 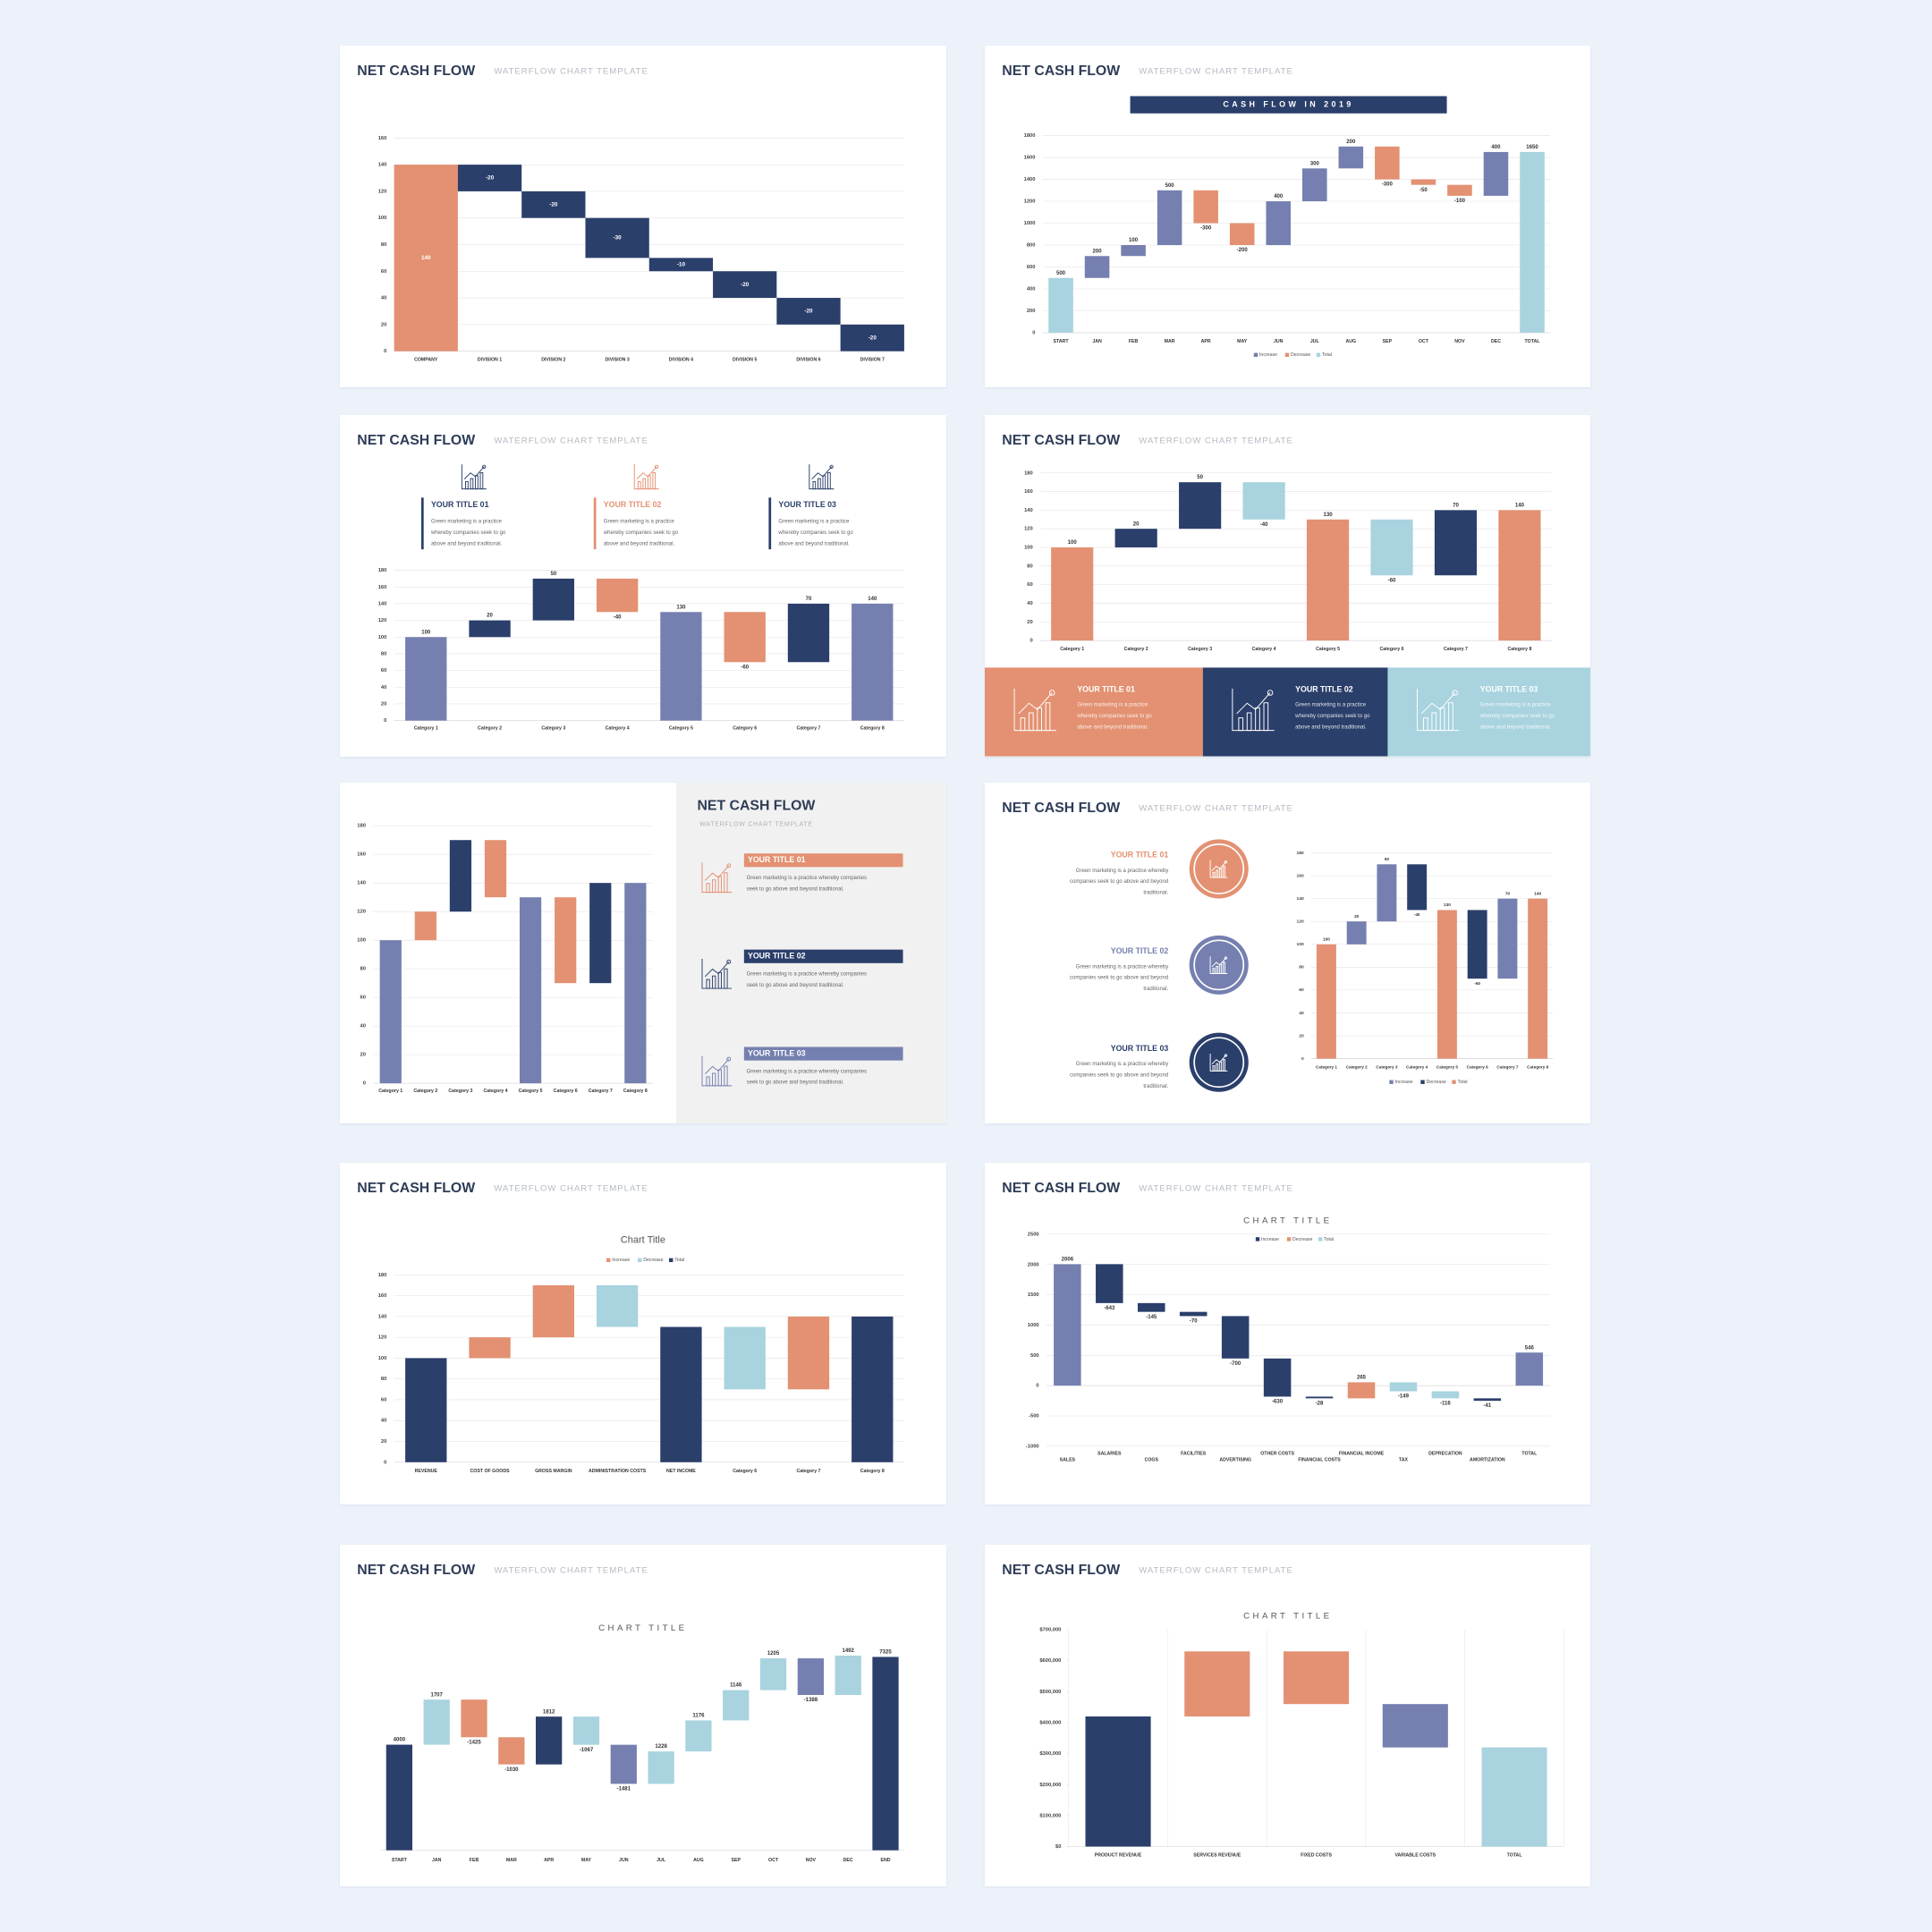 What do you see at coordinates (681, 360) in the screenshot?
I see `x-tick-label: DIVISION 4` at bounding box center [681, 360].